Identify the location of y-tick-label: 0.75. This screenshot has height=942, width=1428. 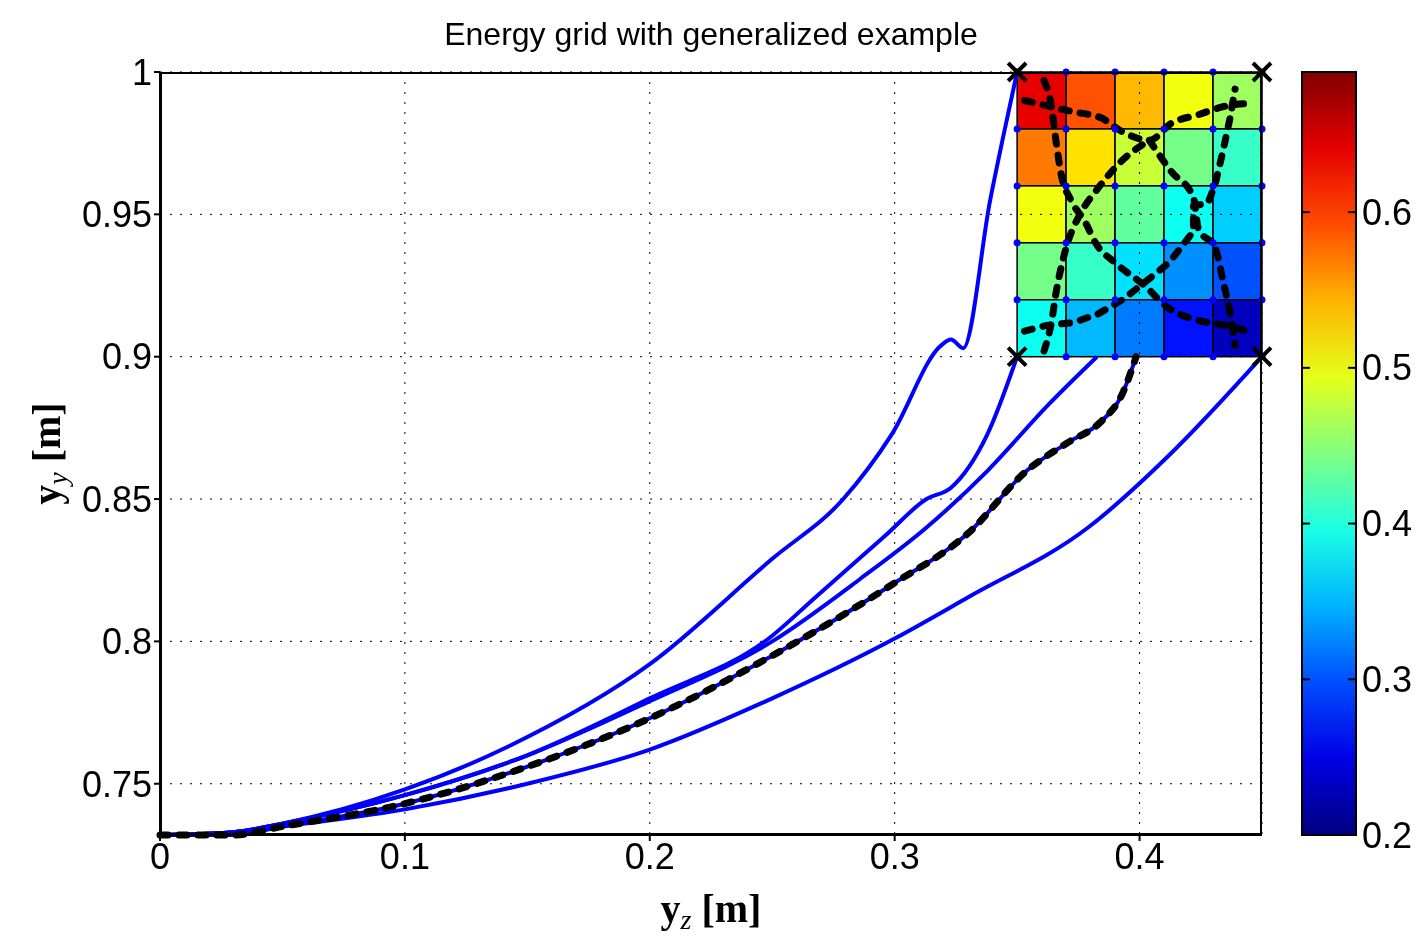
(116, 784).